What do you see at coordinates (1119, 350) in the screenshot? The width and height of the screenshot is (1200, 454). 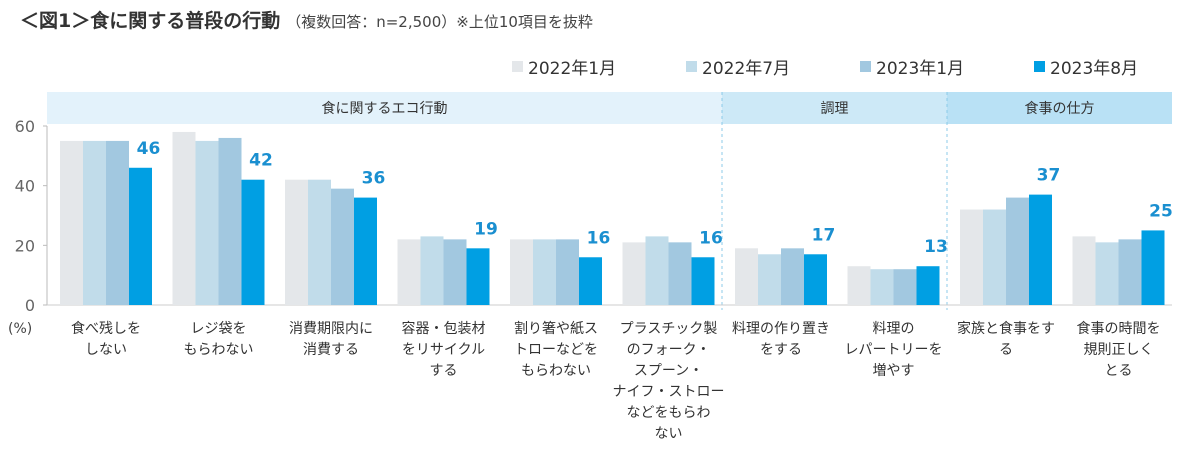 I see `category-label: 規則正しく` at bounding box center [1119, 350].